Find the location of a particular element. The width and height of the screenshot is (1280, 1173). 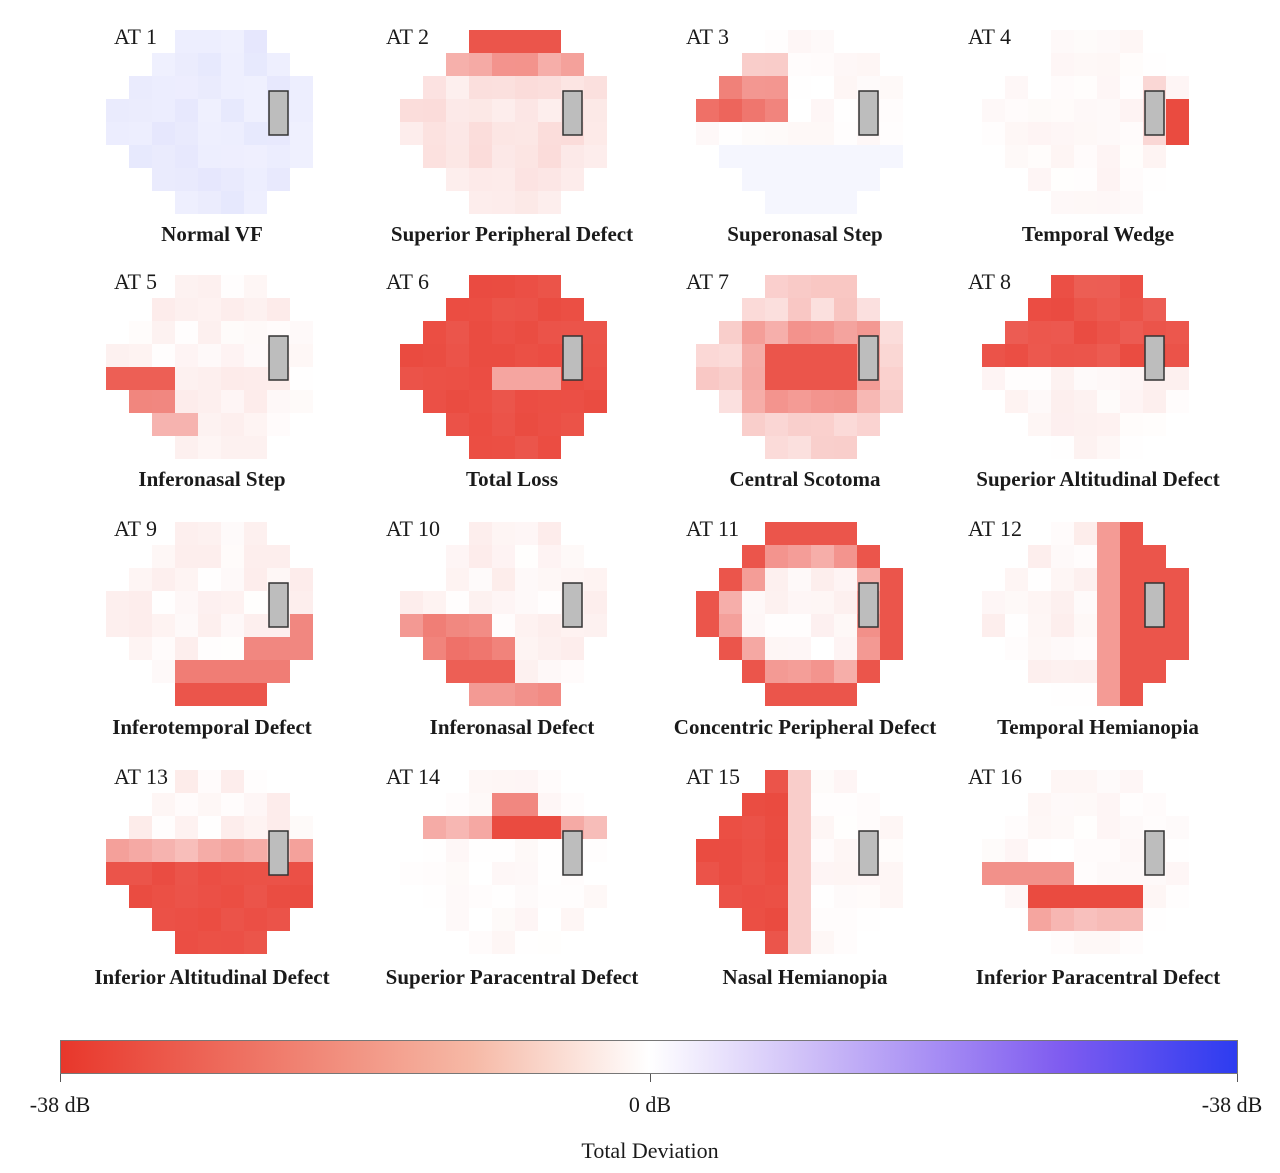

colorbar-label-right: -38 dB is located at coordinates (1232, 1104).